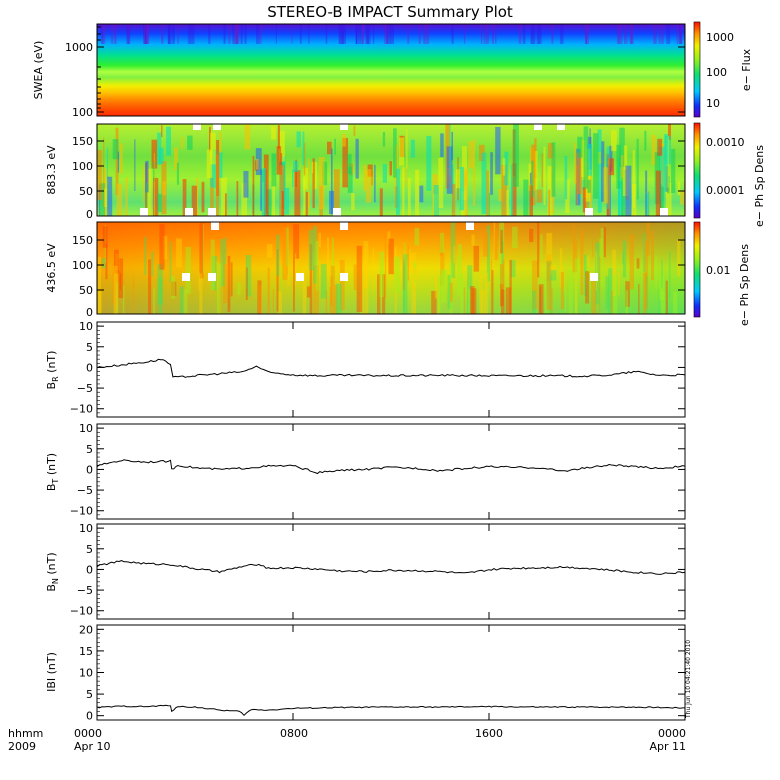 This screenshot has height=780, width=780. I want to click on pad436-ytick-50: 50, so click(86, 290).